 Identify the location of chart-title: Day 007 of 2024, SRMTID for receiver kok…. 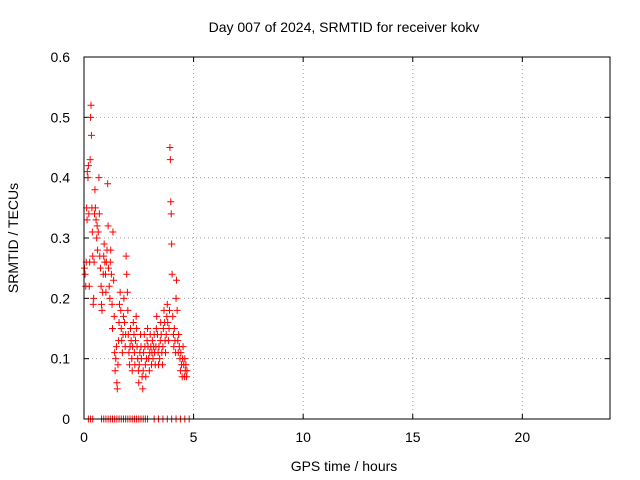
(344, 27).